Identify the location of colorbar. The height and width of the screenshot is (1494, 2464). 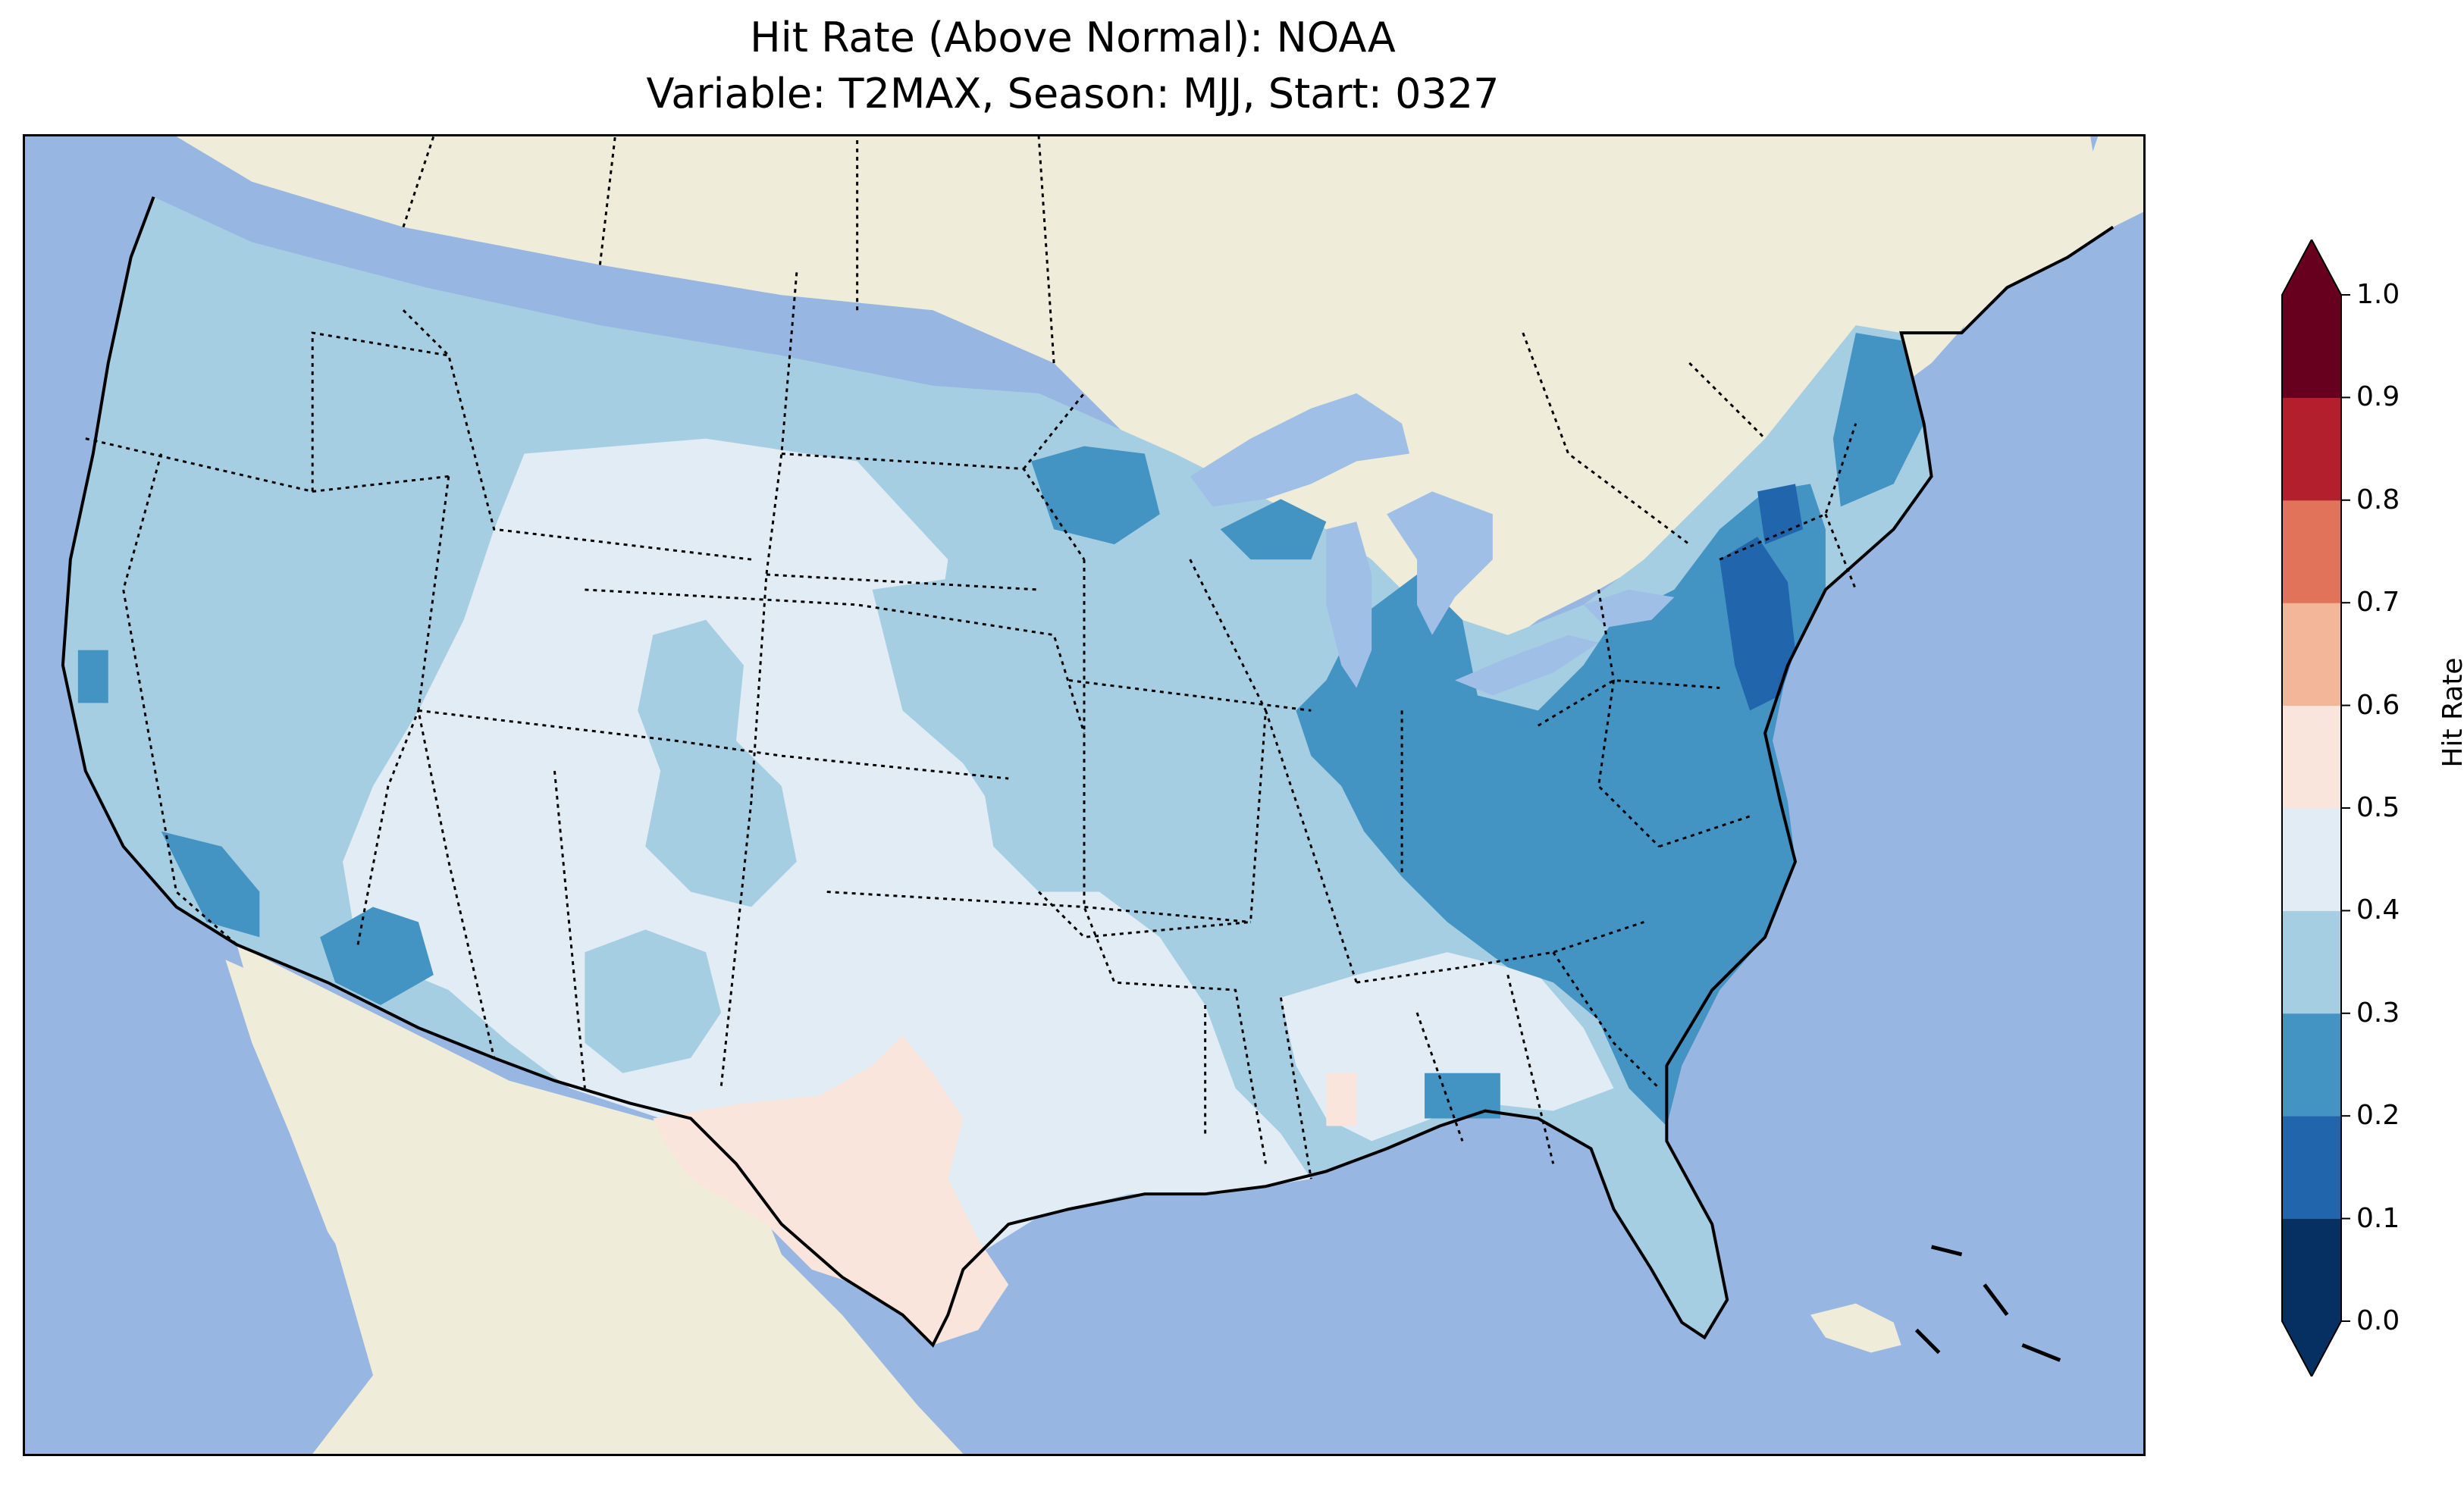
(2320, 808).